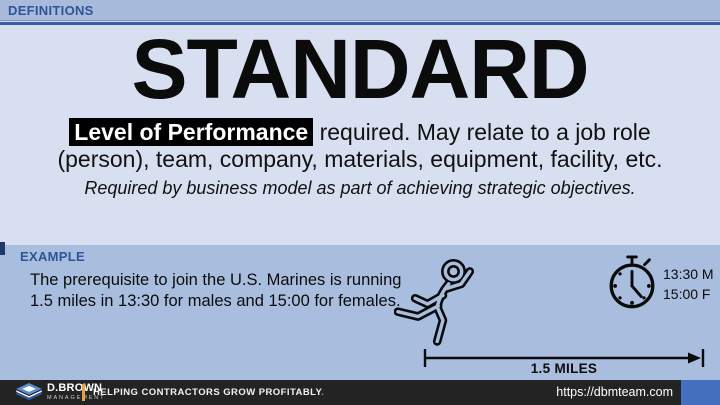  What do you see at coordinates (83, 392) in the screenshot?
I see `footer-divider` at bounding box center [83, 392].